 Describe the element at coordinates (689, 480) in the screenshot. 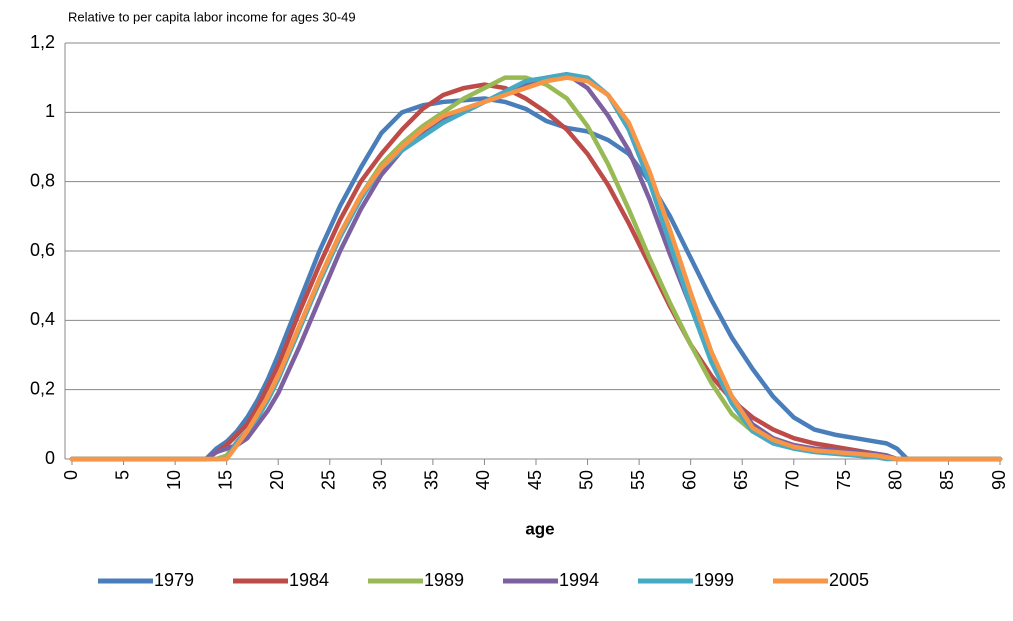

I see `x-tick-label: 60` at that location.